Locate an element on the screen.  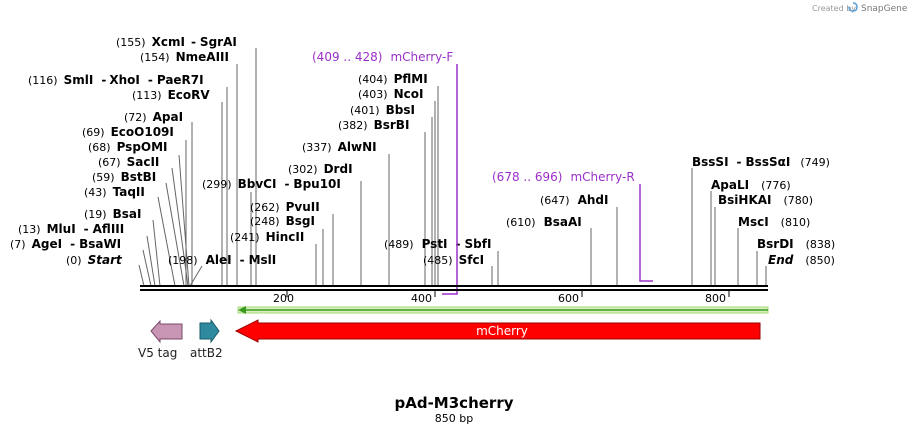
site-label-end: End (850) is located at coordinates (801, 260).